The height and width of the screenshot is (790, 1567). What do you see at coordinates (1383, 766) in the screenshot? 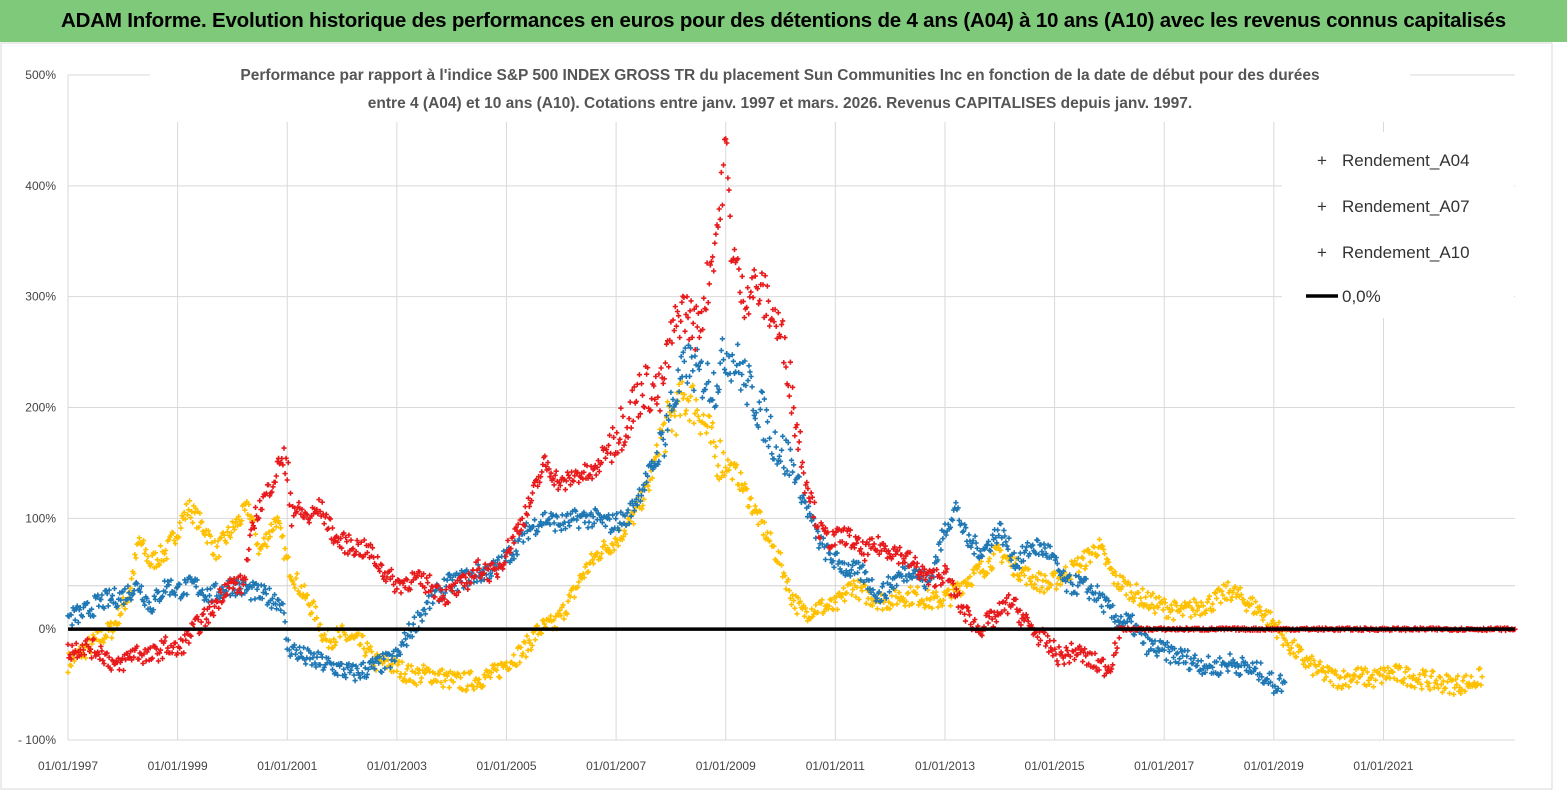
I see `x-tick-label: 01/01/2021` at bounding box center [1383, 766].